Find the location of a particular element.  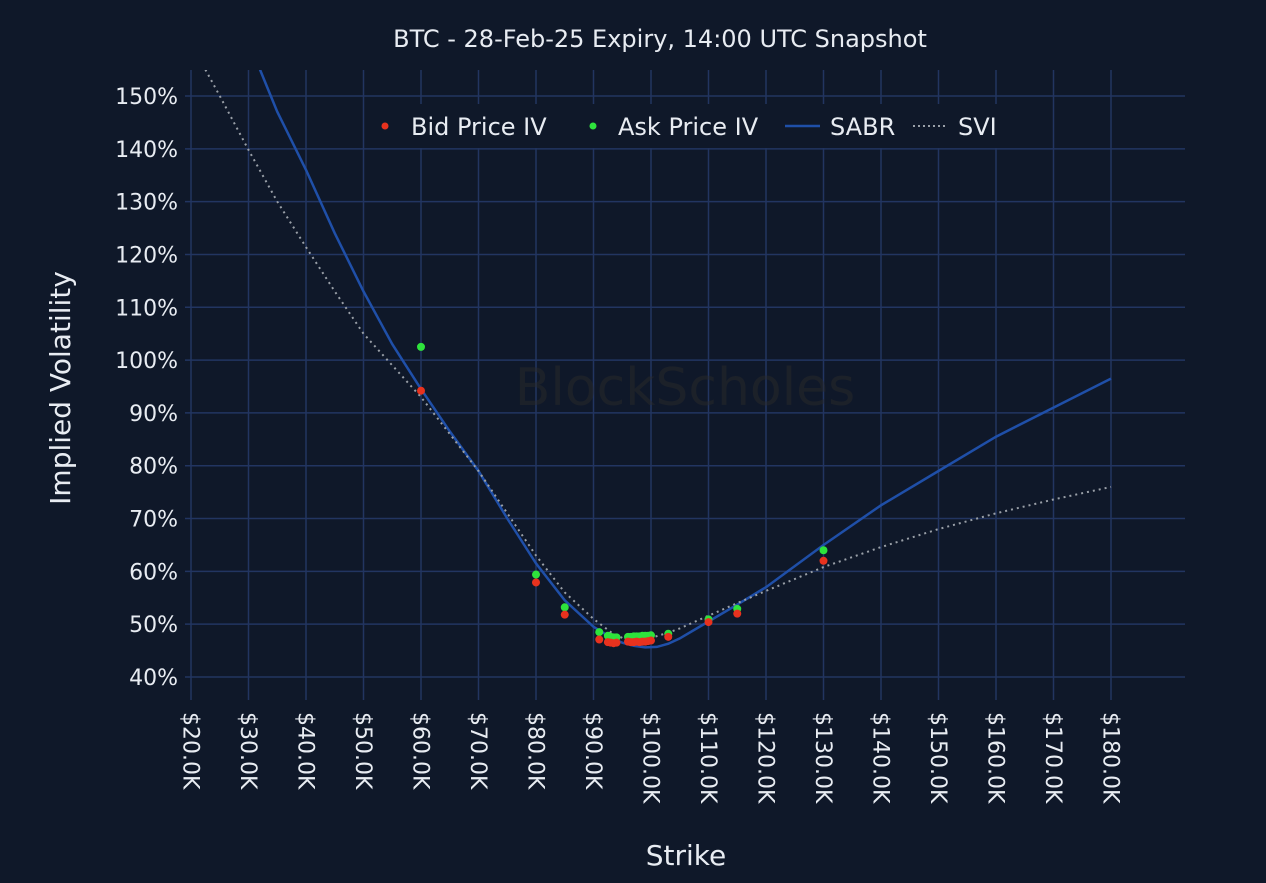

y-axis-label: Implied Volatility is located at coordinates (60, 388).